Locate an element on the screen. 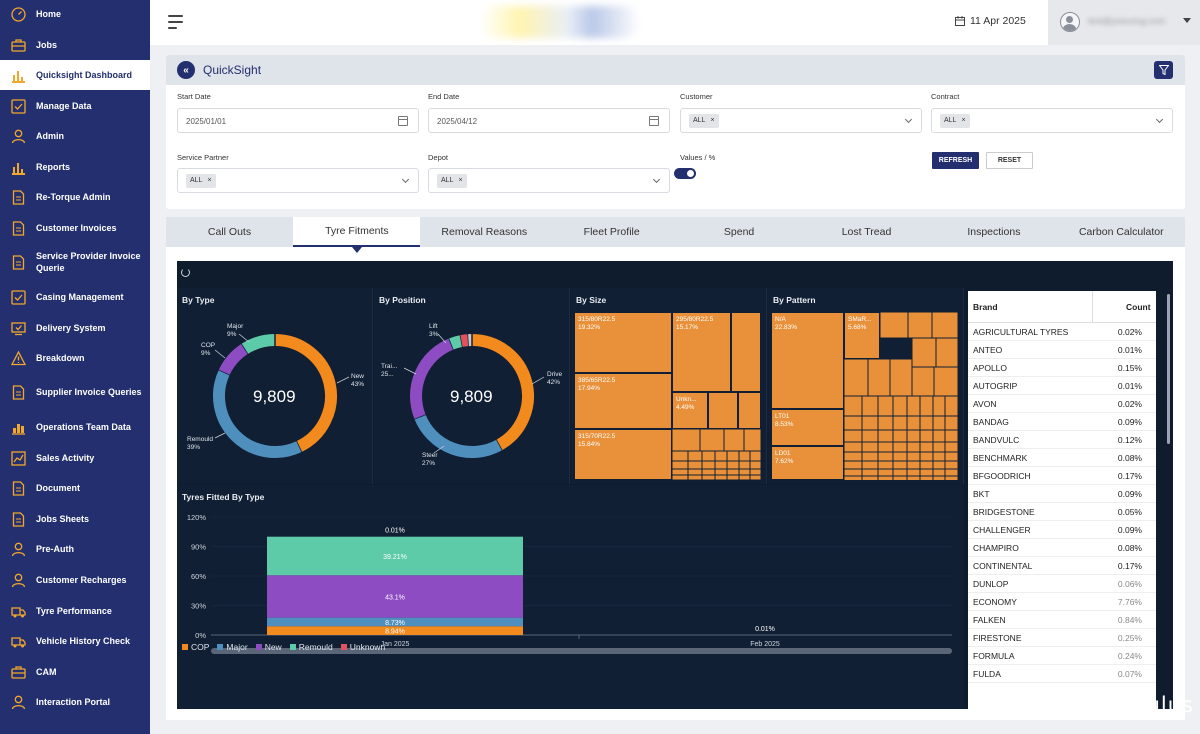 The image size is (1200, 734). calendar-icon is located at coordinates (654, 121).